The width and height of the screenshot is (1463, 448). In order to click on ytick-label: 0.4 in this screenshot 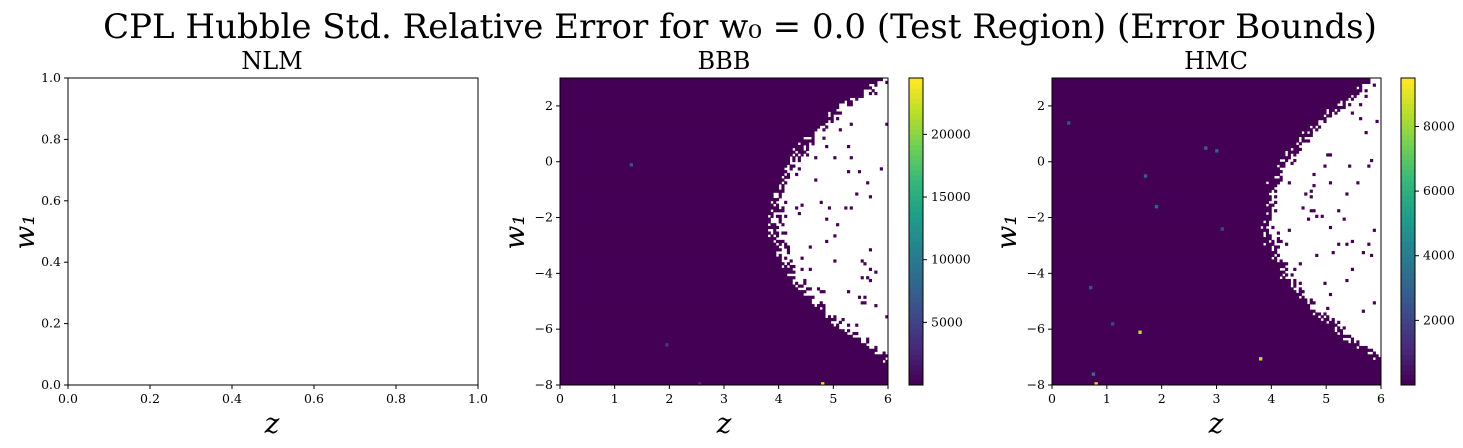, I will do `click(51, 261)`.